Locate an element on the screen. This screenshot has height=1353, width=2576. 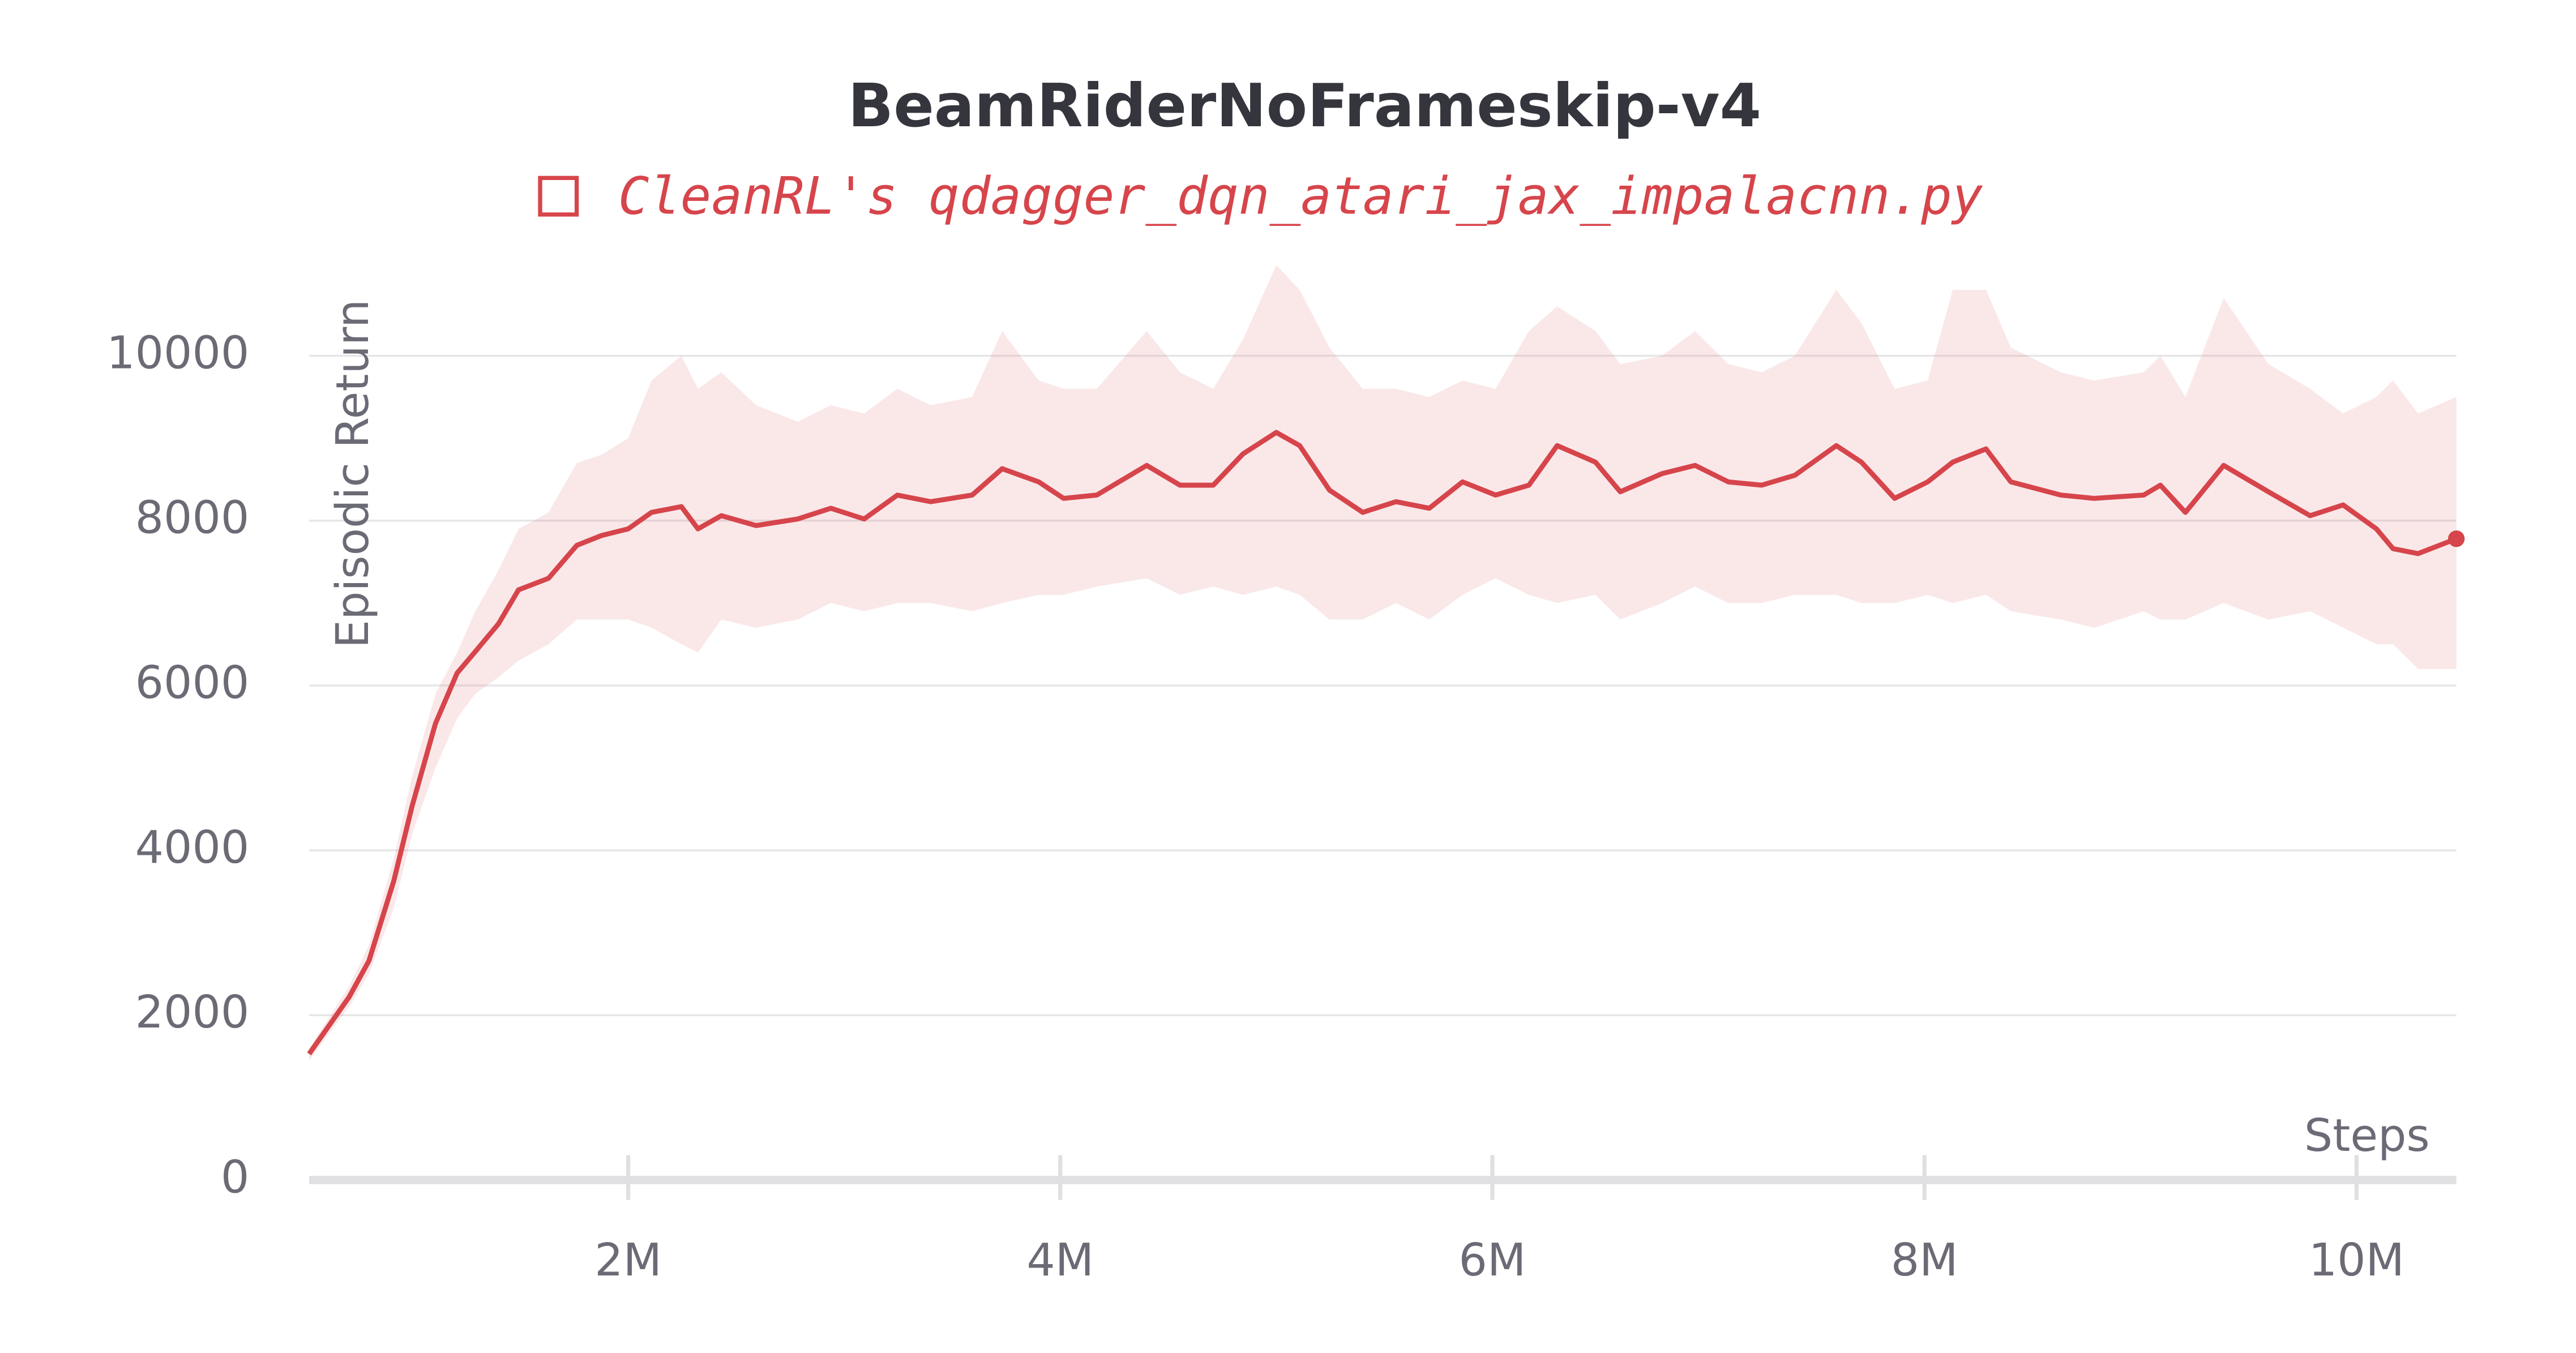
y-tick-label: 6000 is located at coordinates (192, 682).